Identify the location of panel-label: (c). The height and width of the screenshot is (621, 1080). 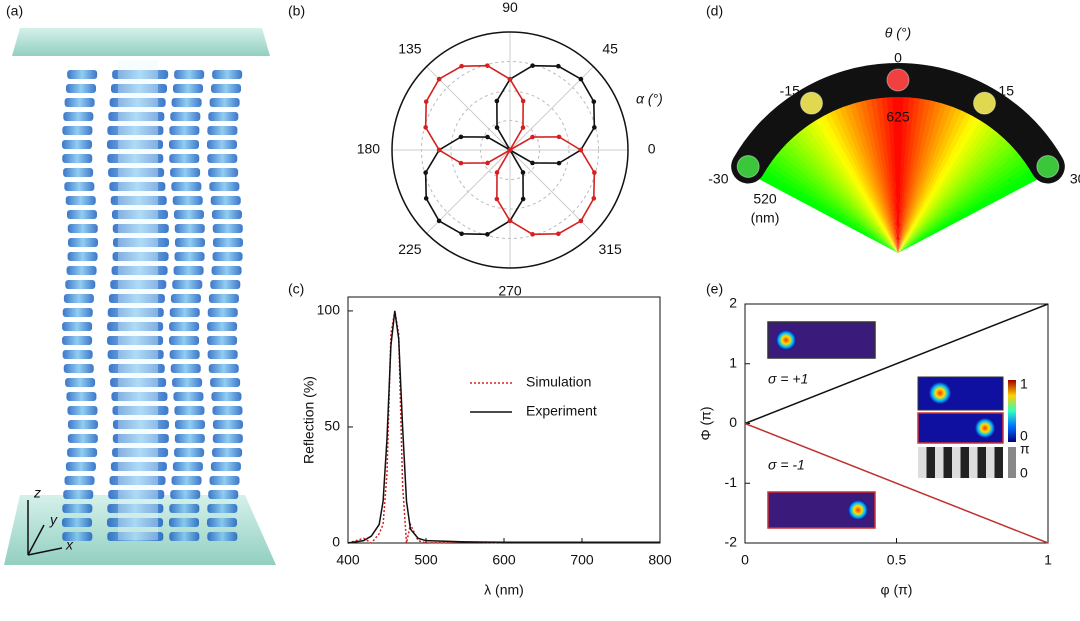
(296, 289).